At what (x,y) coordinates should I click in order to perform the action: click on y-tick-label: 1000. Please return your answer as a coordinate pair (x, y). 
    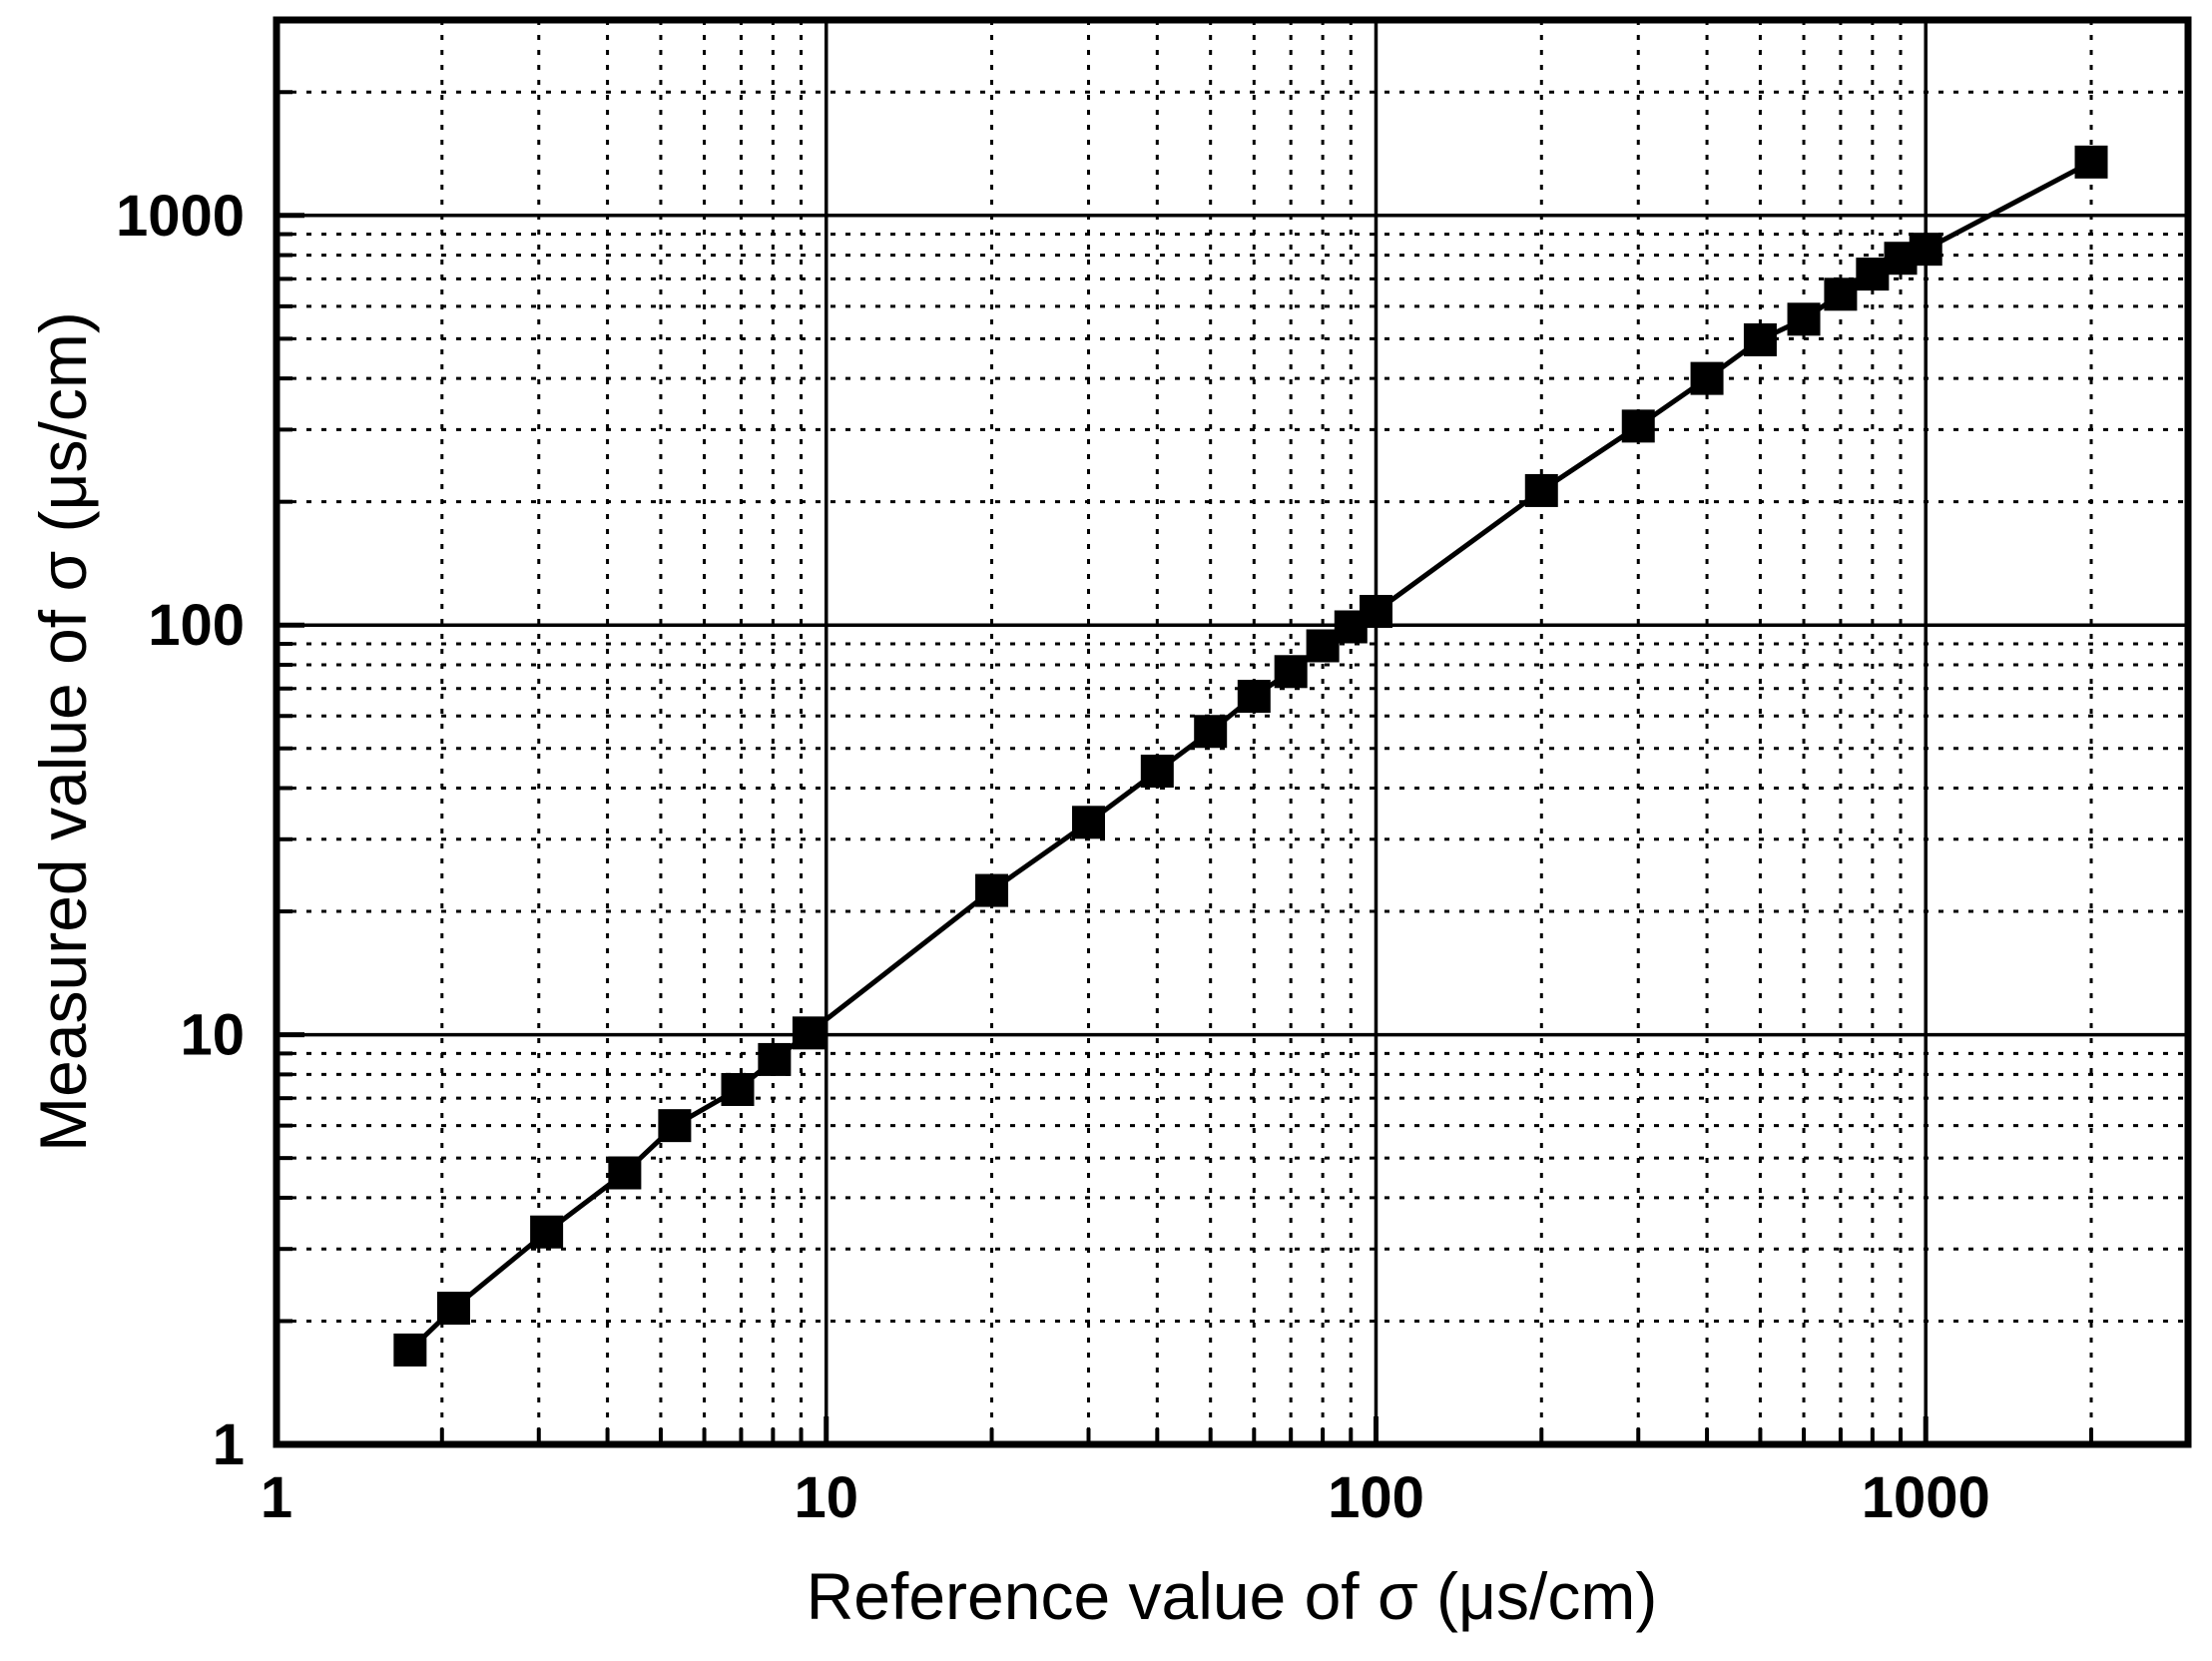
    Looking at the image, I should click on (180, 217).